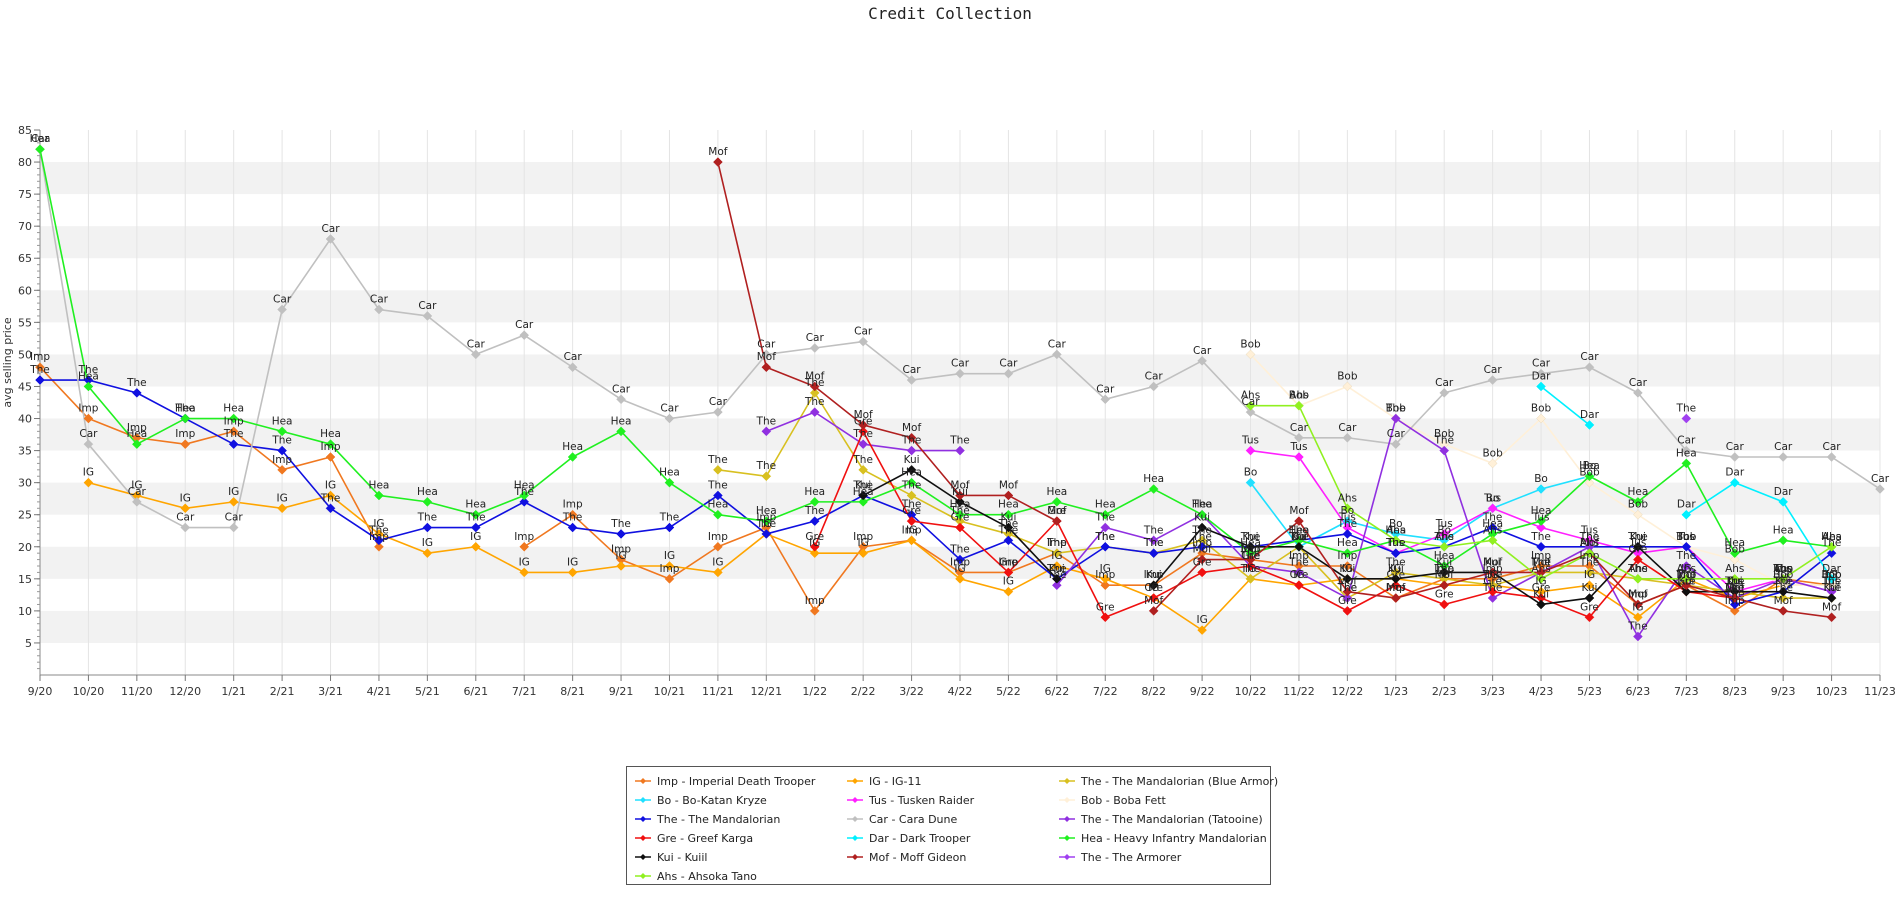 This screenshot has height=900, width=1900. I want to click on y-tick-label: 40, so click(25, 419).